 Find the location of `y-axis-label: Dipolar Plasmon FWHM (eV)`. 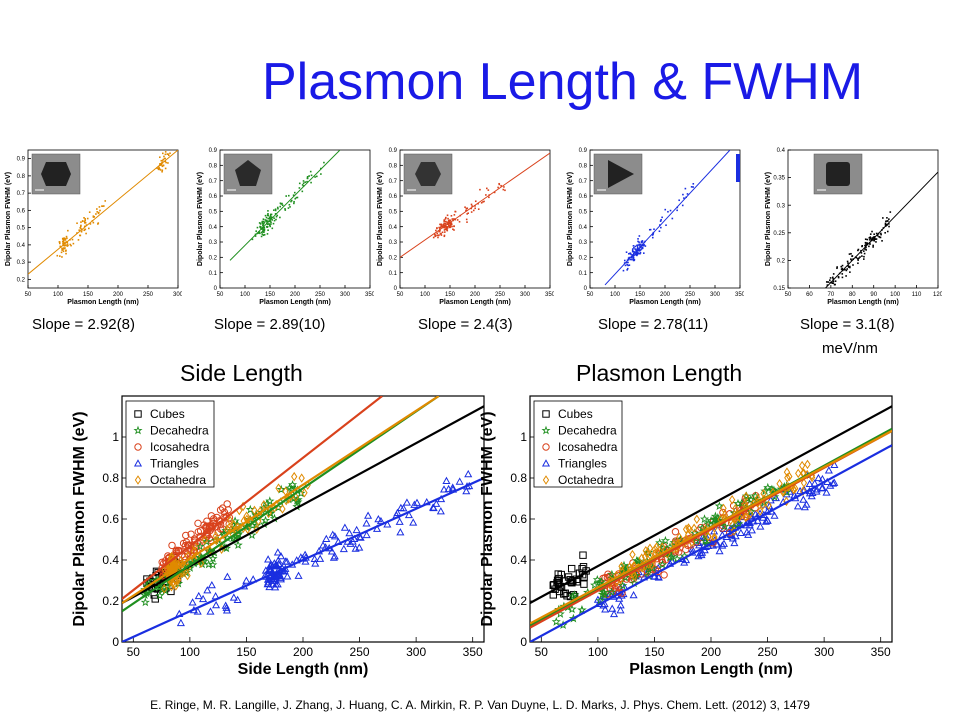

y-axis-label: Dipolar Plasmon FWHM (eV) is located at coordinates (768, 219).